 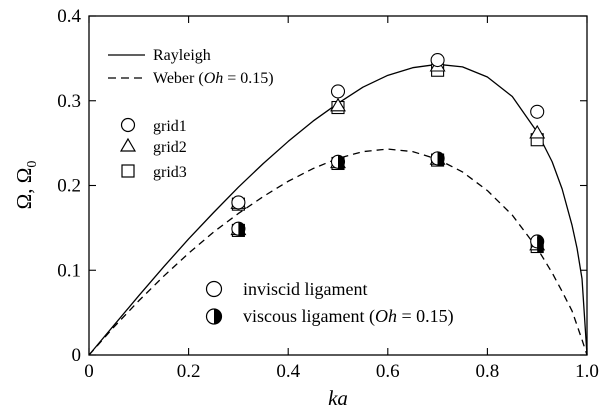 What do you see at coordinates (77, 355) in the screenshot?
I see `y-tick-label: 0` at bounding box center [77, 355].